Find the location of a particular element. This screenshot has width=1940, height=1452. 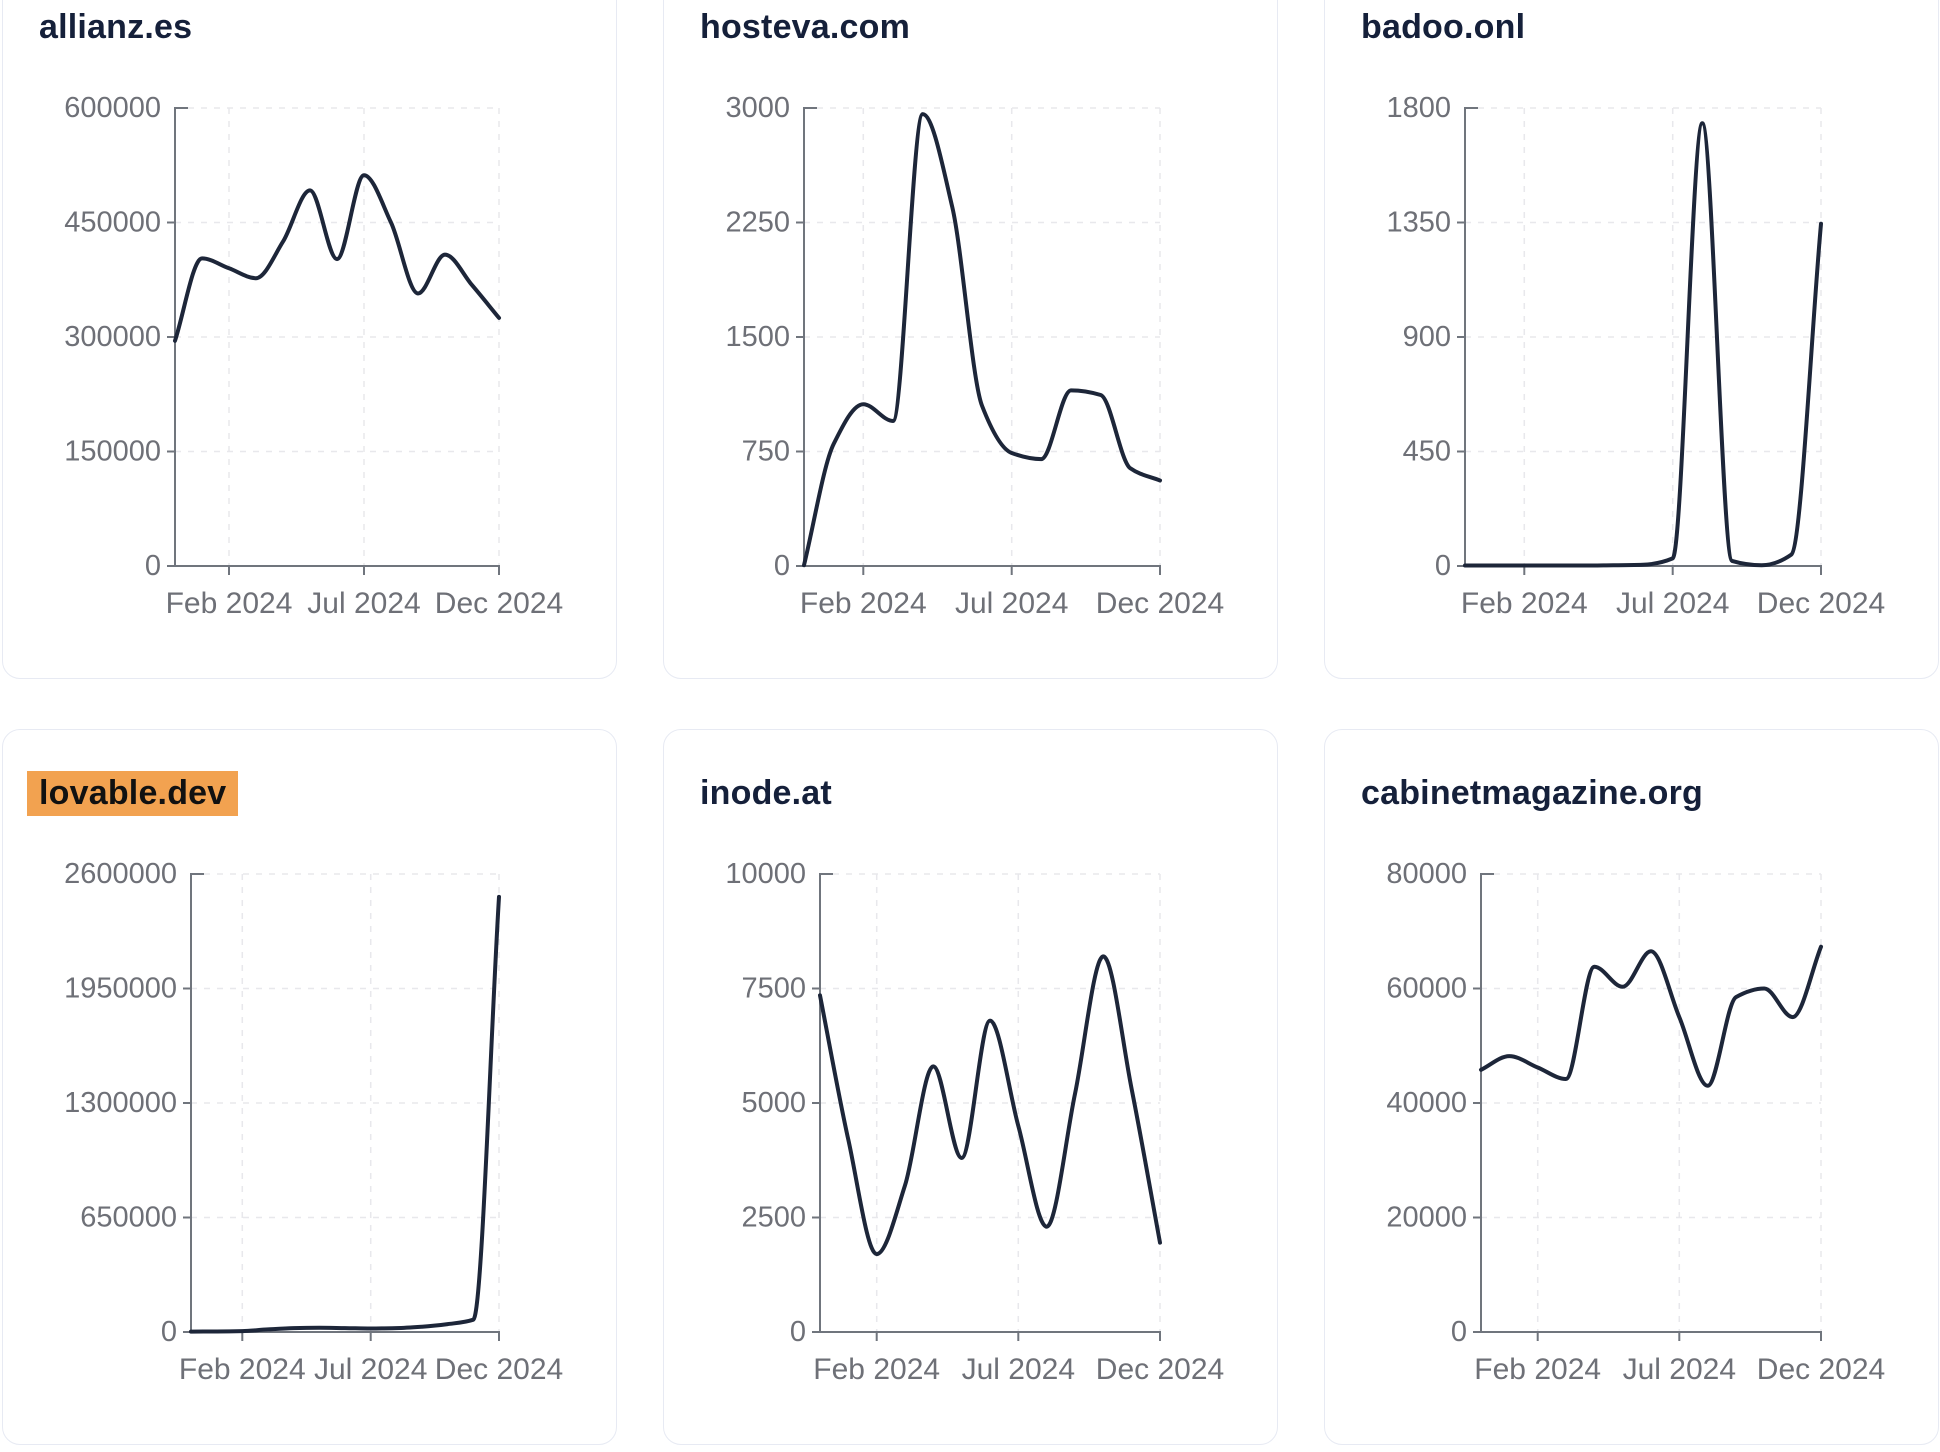

svg-text: 1800 is located at coordinates (1418, 108).